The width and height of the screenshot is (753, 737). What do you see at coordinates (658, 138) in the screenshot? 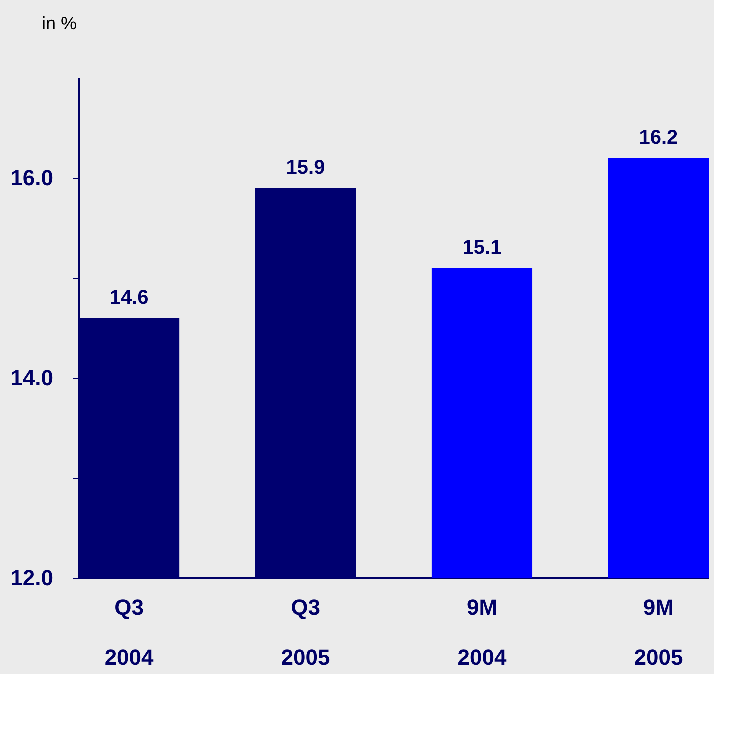
I see `data-label: 16.2` at bounding box center [658, 138].